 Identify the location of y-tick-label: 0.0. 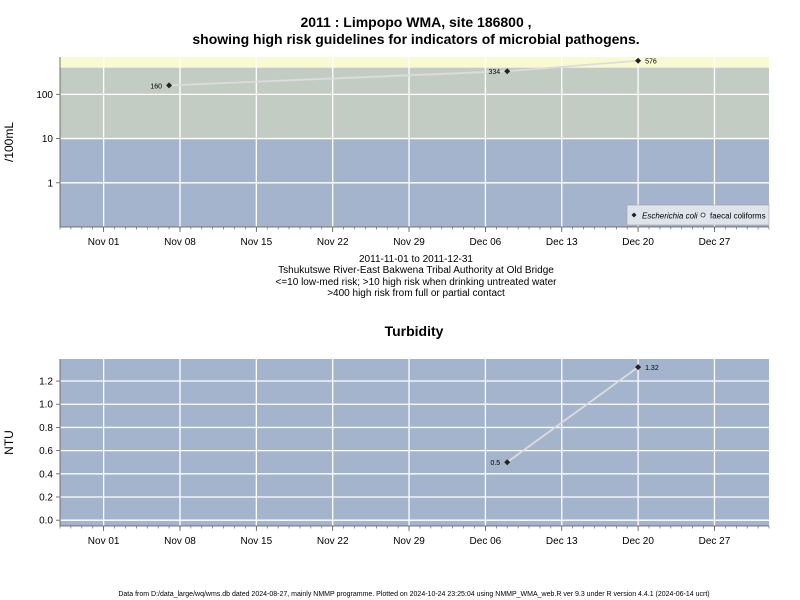
(46, 521).